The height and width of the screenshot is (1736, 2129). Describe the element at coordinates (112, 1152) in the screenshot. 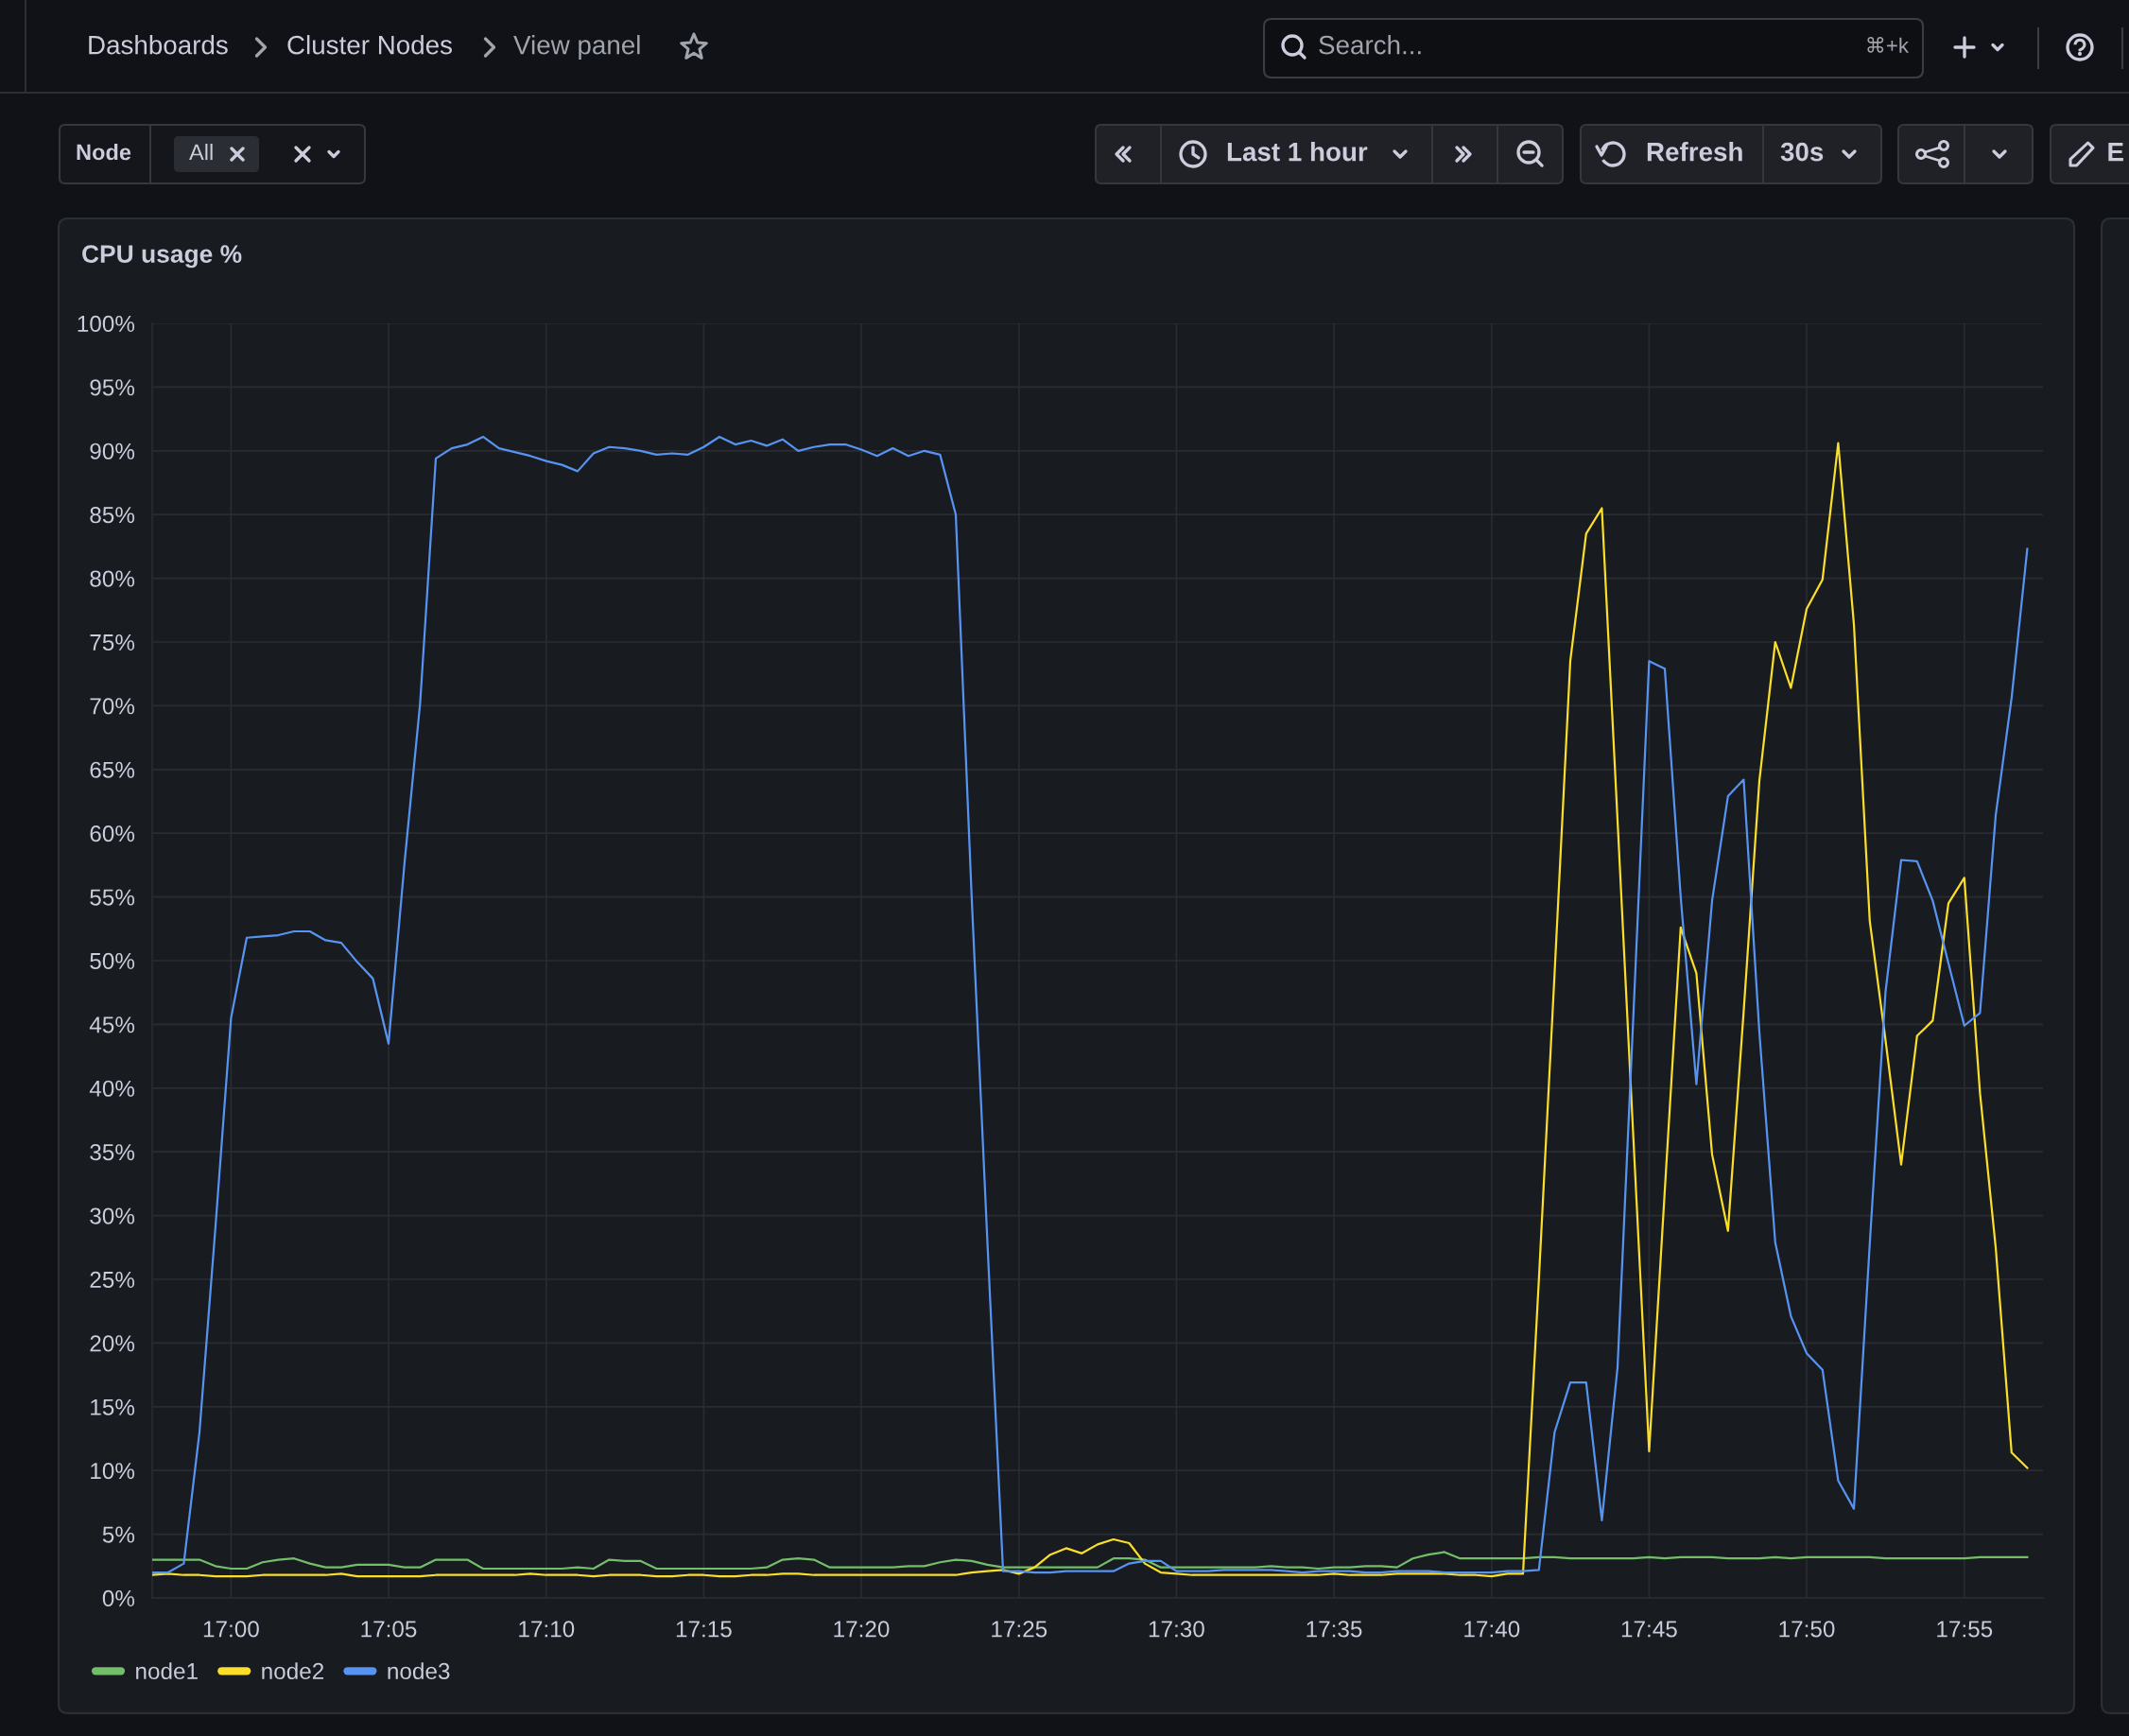

I see `y-tick-label: 35%` at that location.